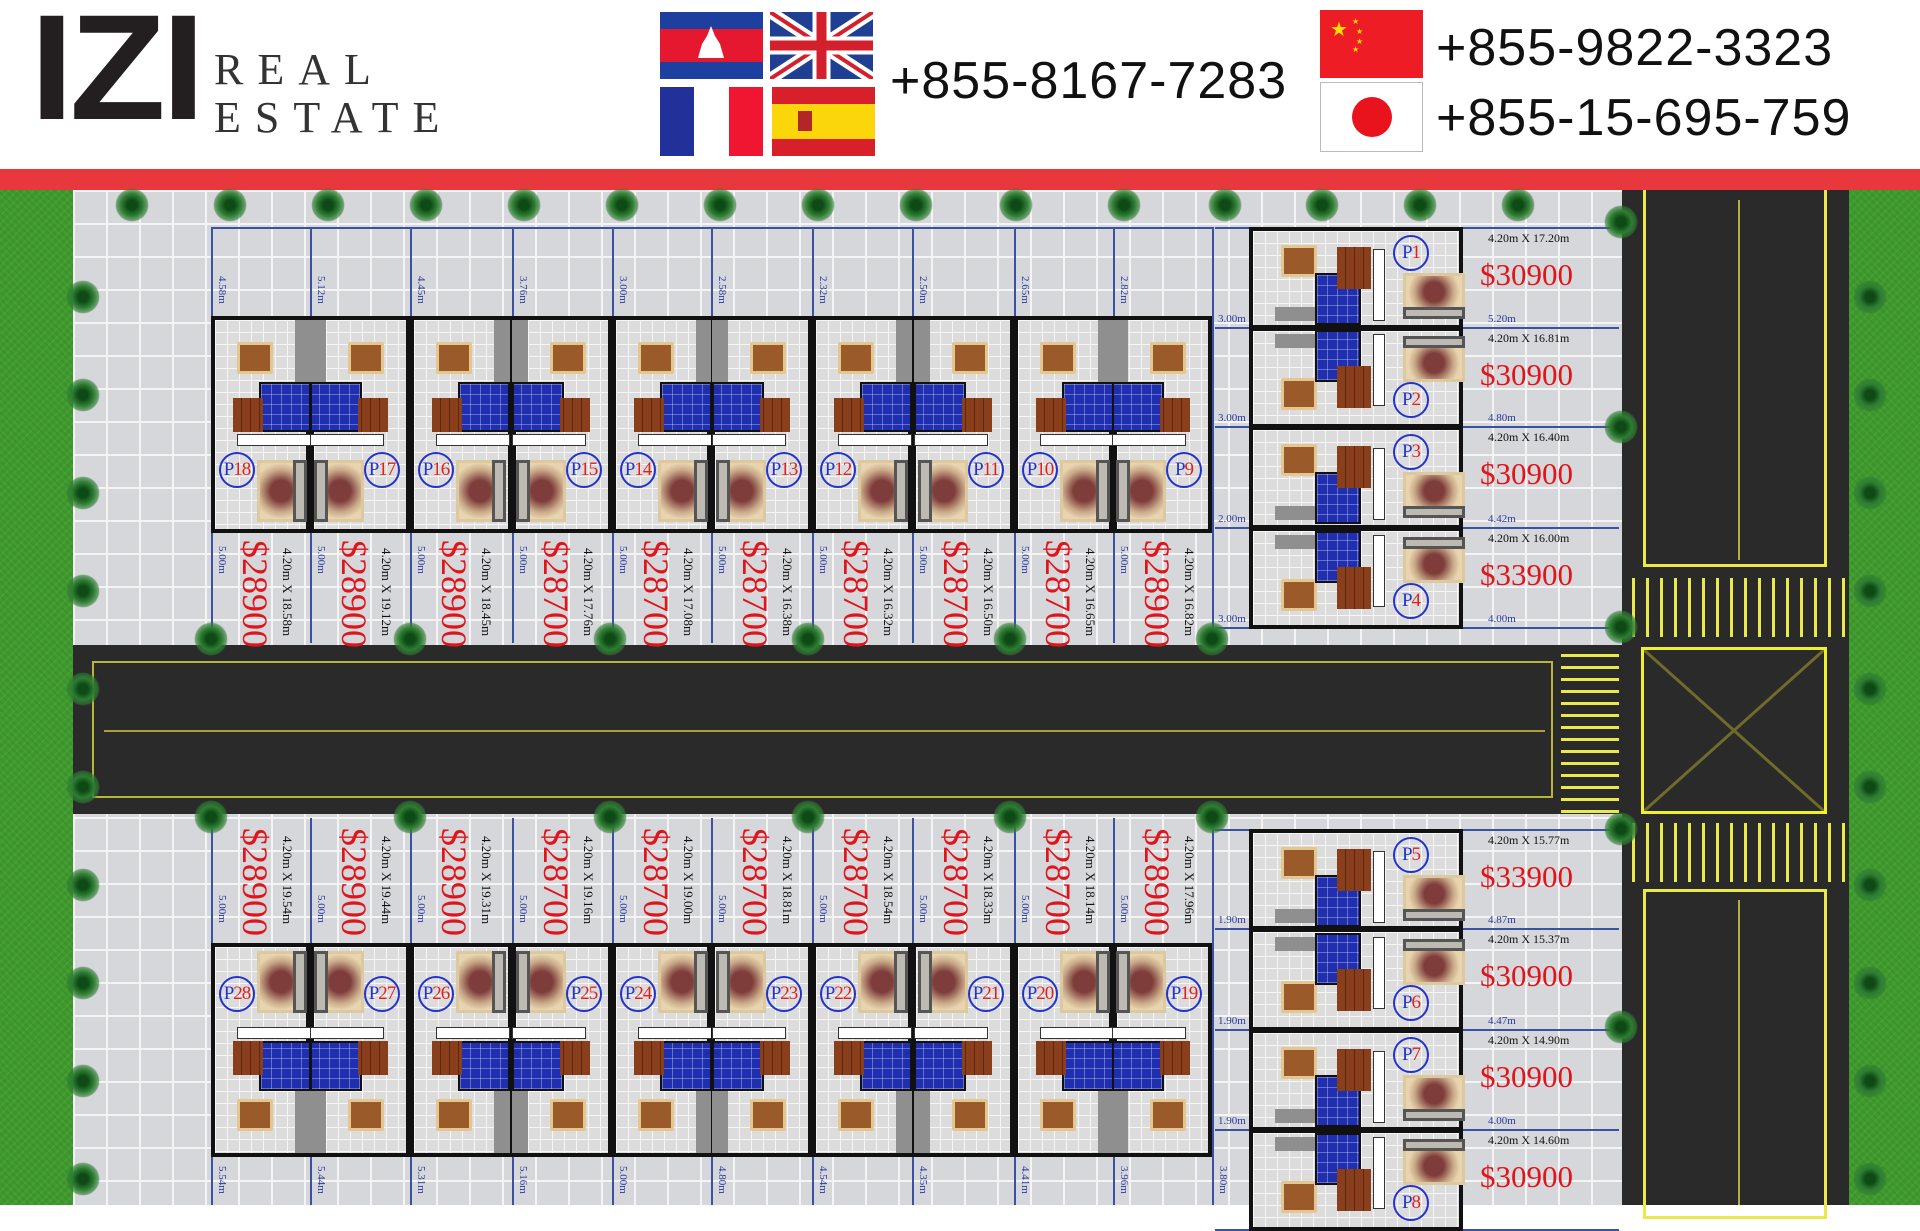 The height and width of the screenshot is (1231, 1920). What do you see at coordinates (287, 880) in the screenshot?
I see `plot-size: 4.20m X 19.54m` at bounding box center [287, 880].